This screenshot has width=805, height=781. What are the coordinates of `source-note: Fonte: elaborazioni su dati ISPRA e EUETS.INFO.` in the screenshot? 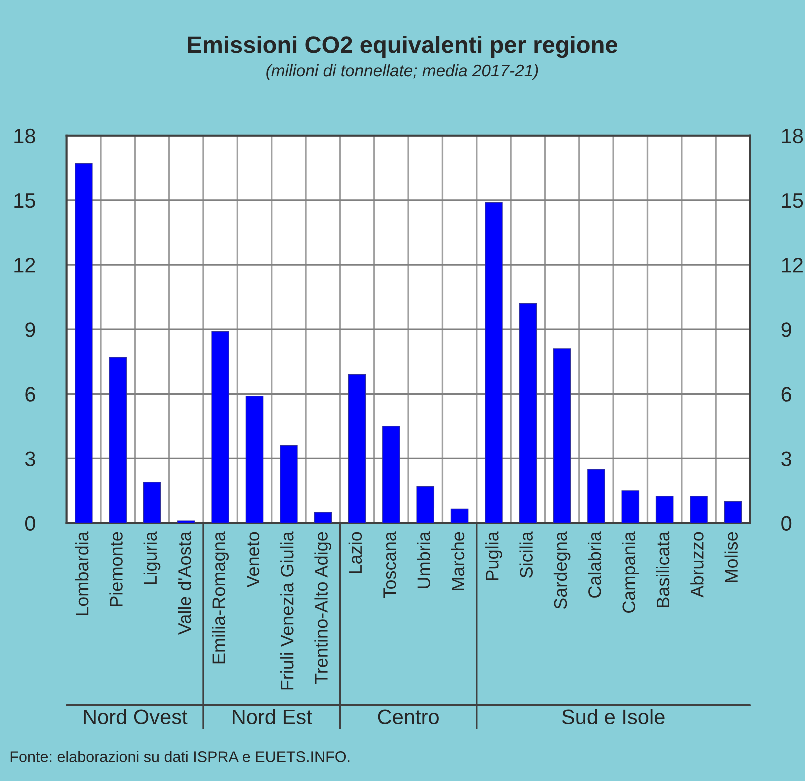 It's located at (180, 756).